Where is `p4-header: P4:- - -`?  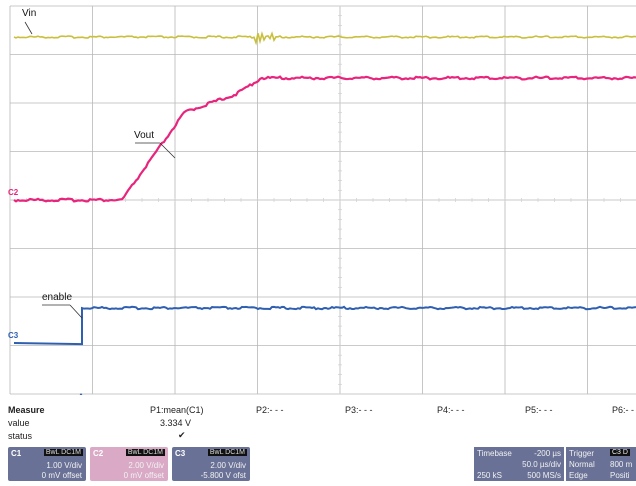 p4-header: P4:- - - is located at coordinates (451, 410).